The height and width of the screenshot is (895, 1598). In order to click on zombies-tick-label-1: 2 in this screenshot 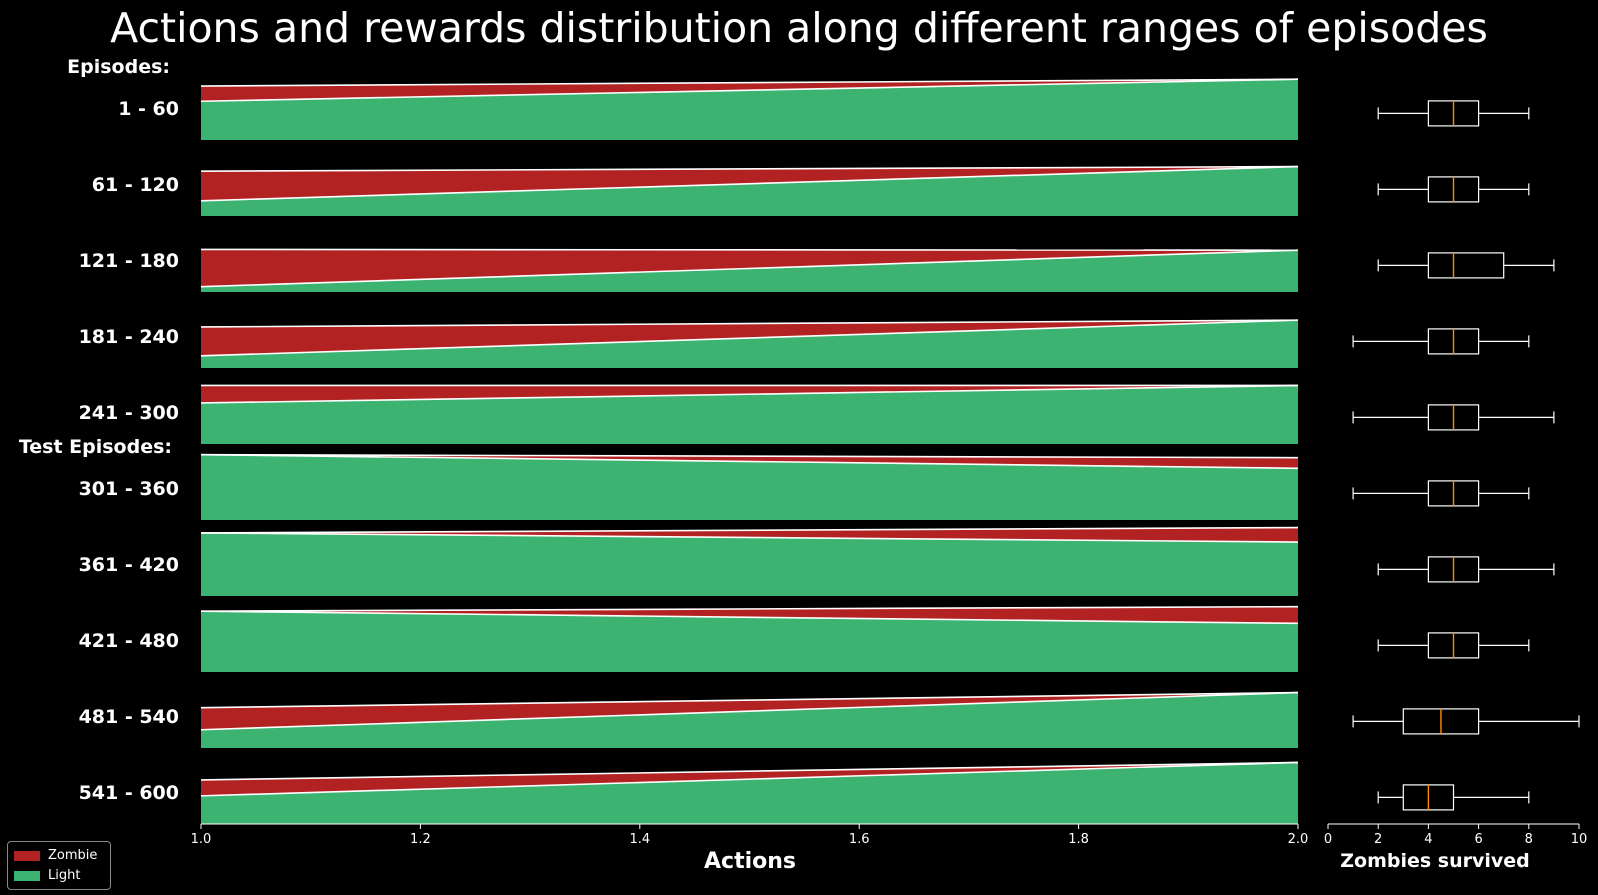, I will do `click(1378, 839)`.